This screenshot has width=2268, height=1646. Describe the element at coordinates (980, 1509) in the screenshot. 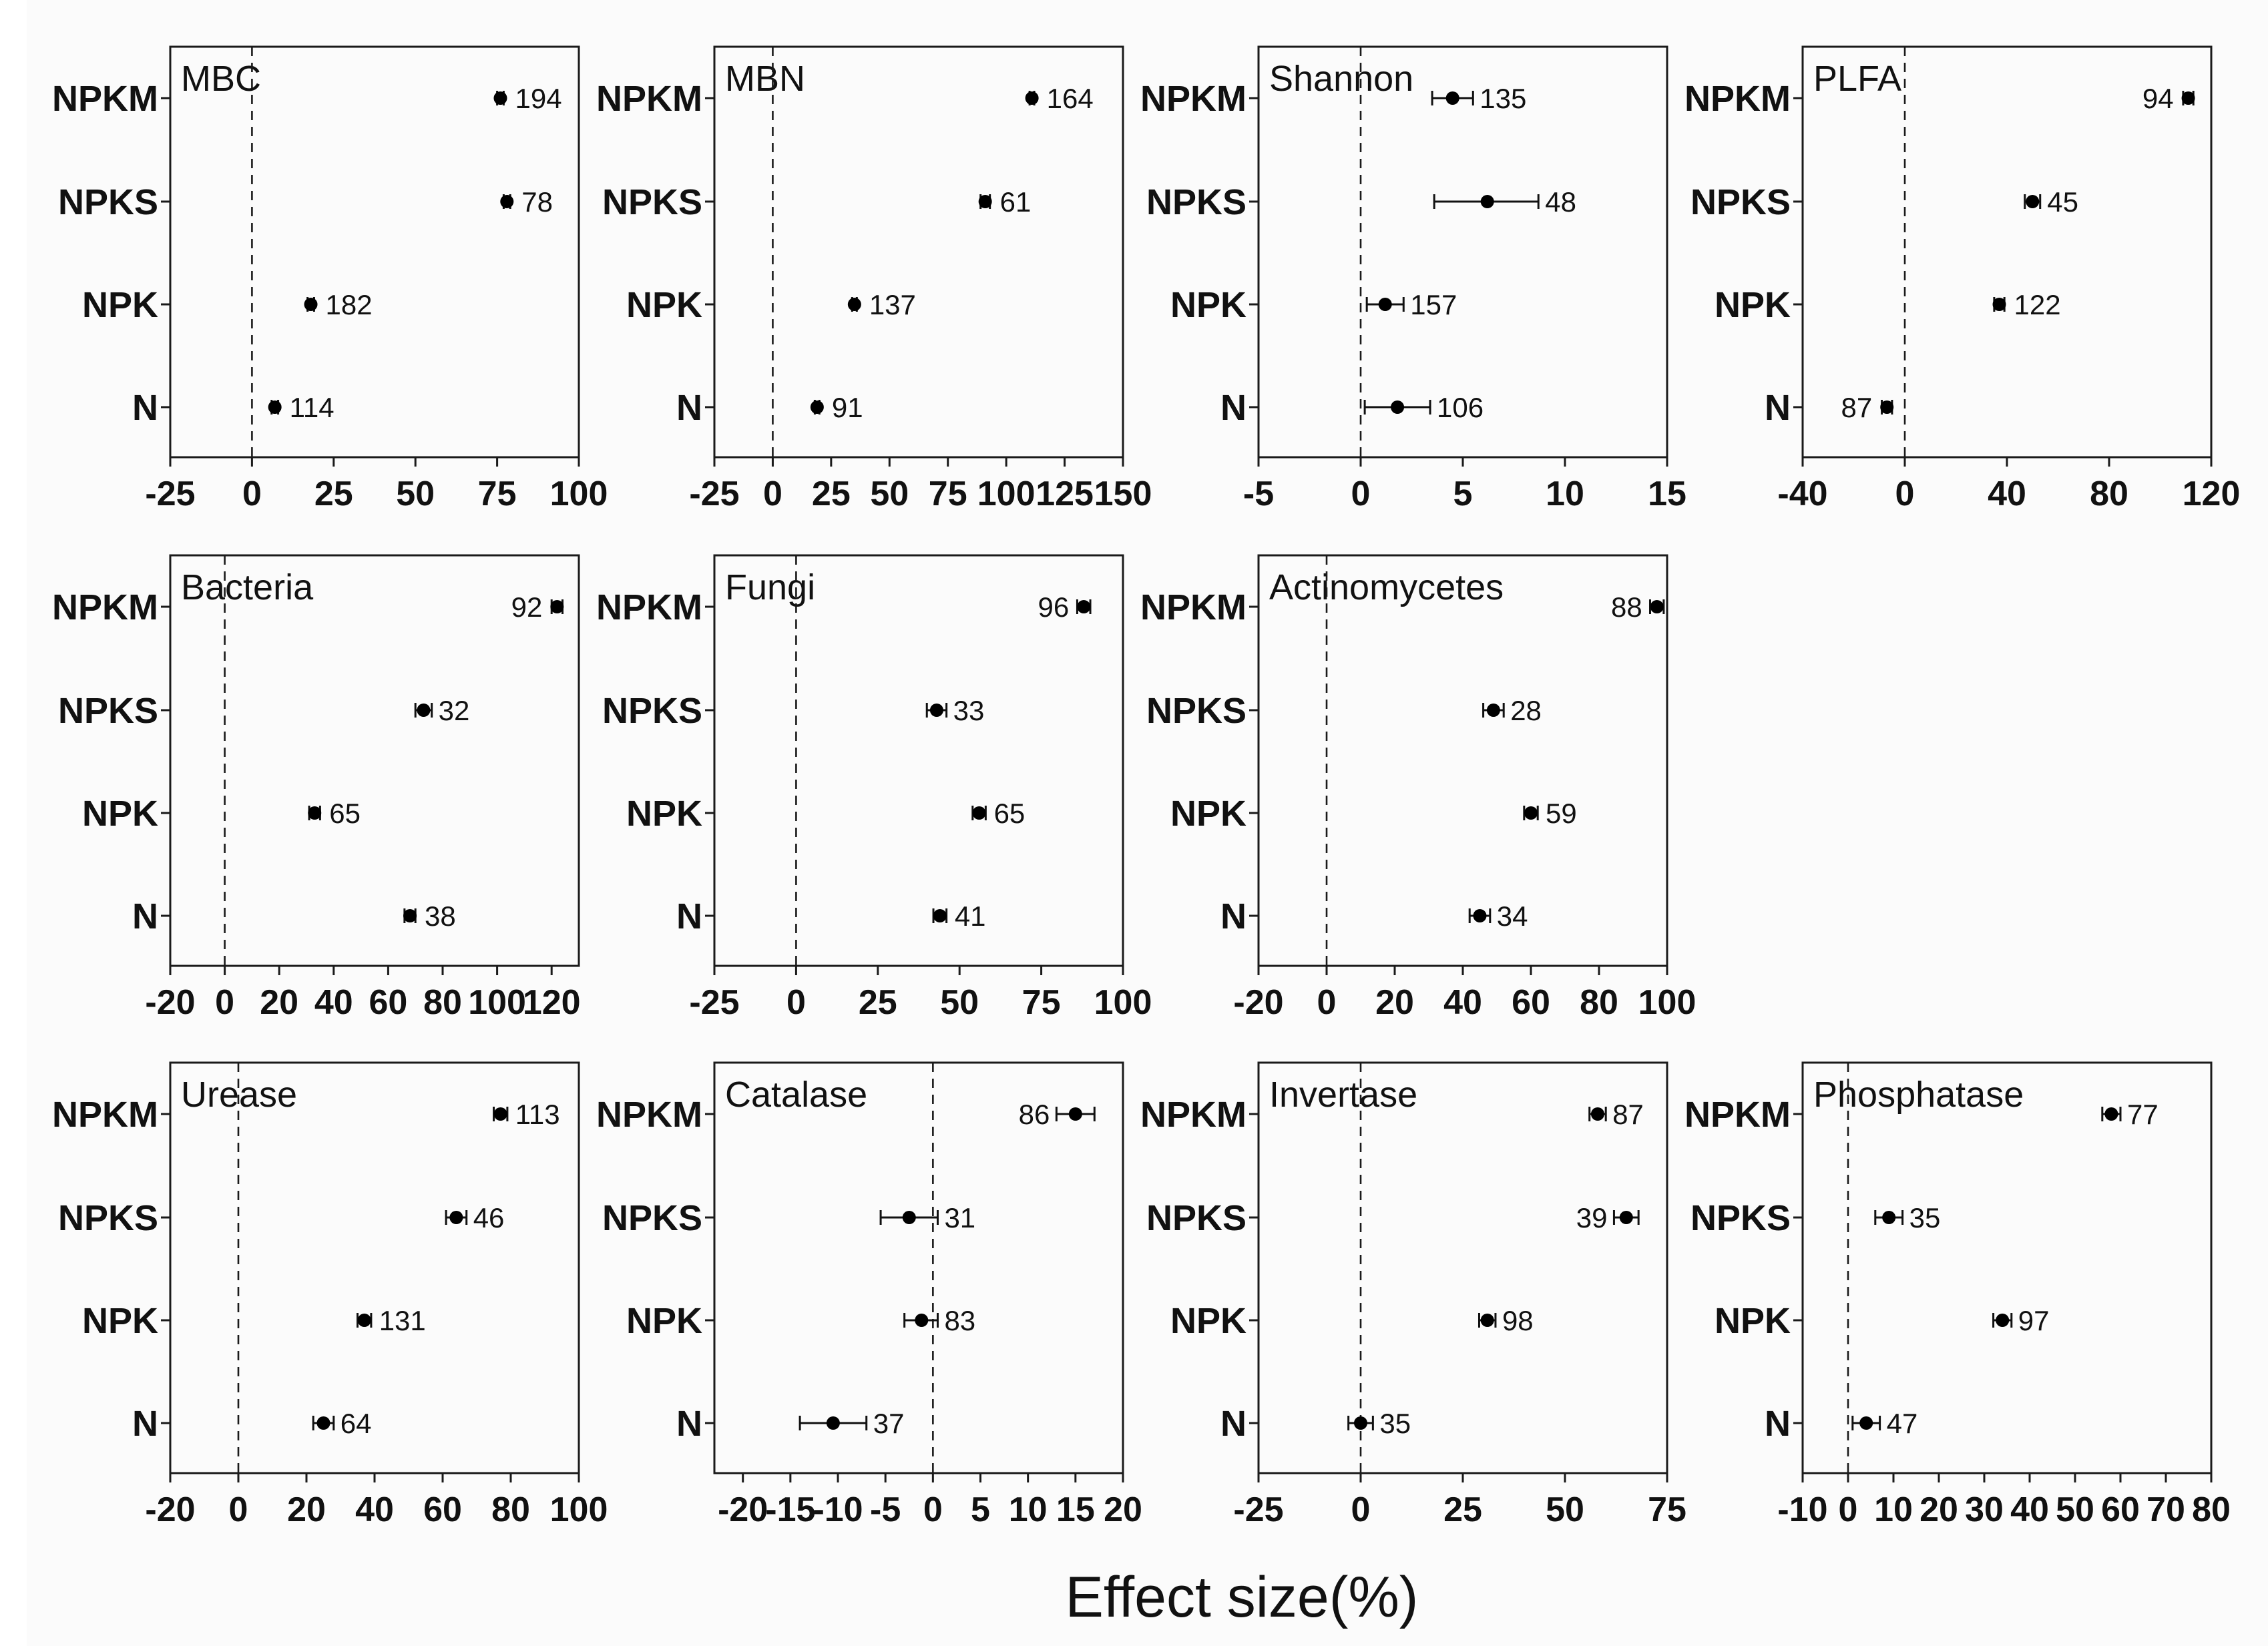

I see `x-tick-label: 5` at that location.